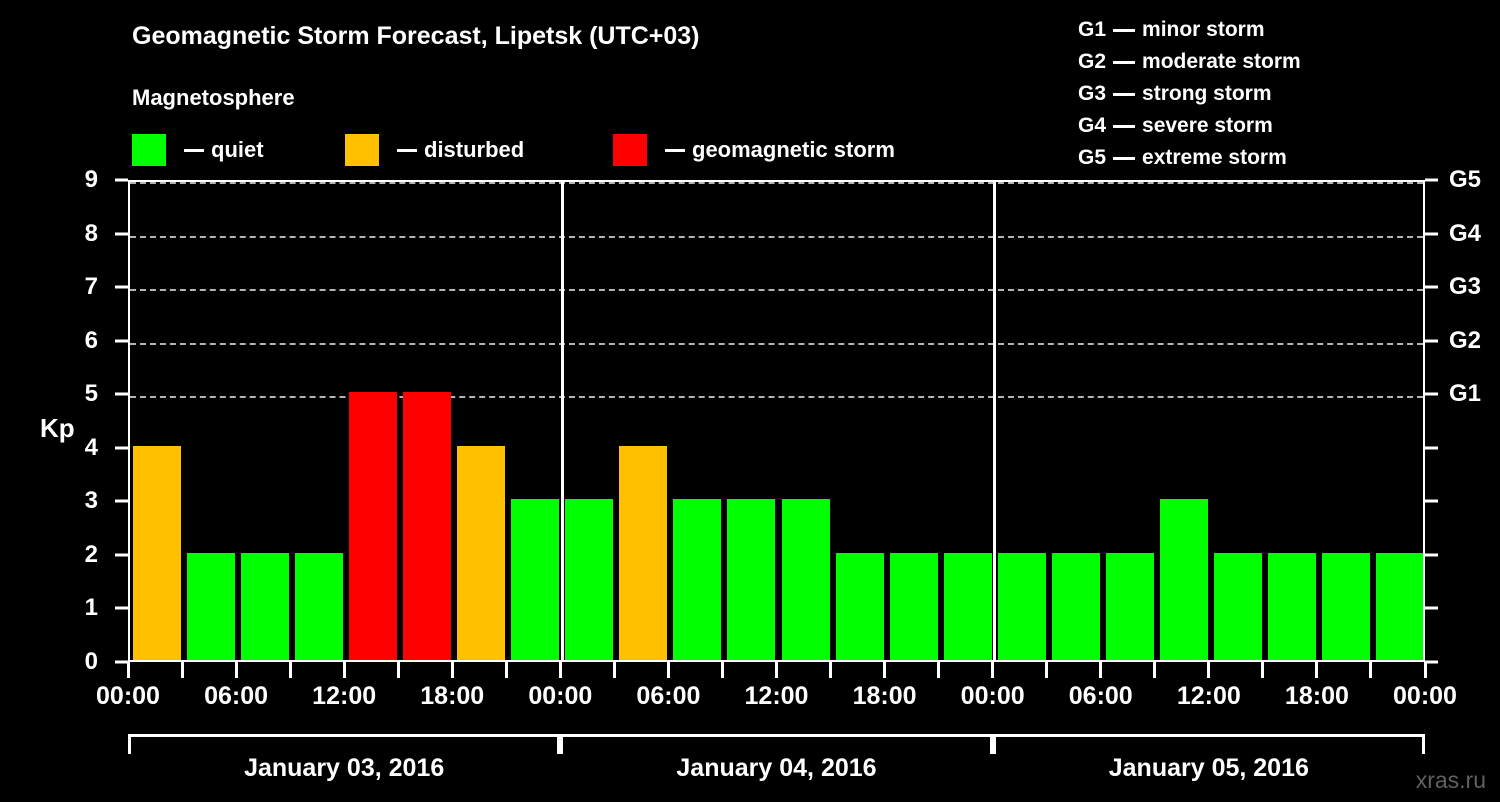 This screenshot has height=802, width=1500. What do you see at coordinates (91, 233) in the screenshot?
I see `kp-tick-label: 8` at bounding box center [91, 233].